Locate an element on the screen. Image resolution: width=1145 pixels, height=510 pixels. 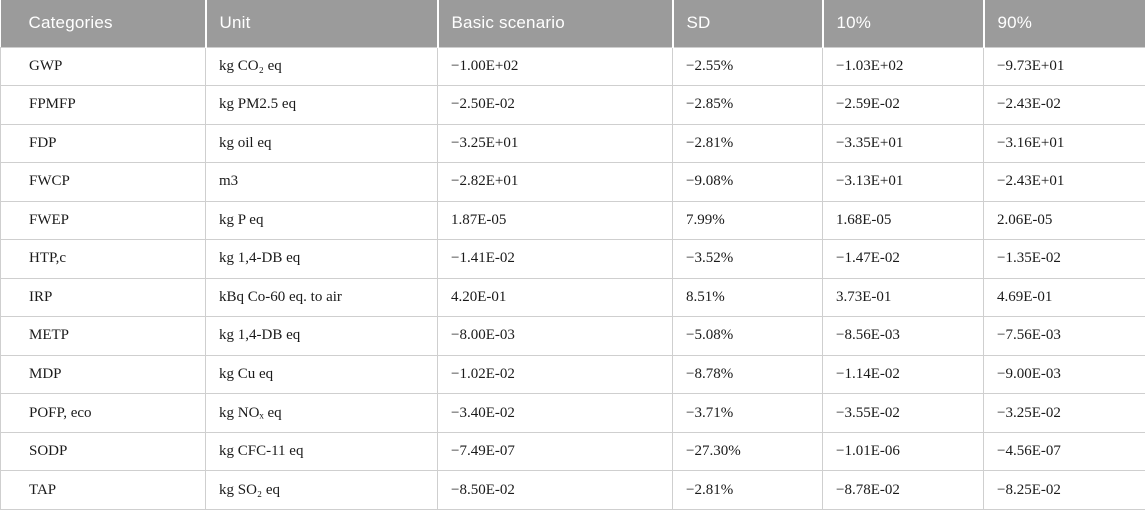
cell-10-percent: −8.56E-03 is located at coordinates (903, 336).